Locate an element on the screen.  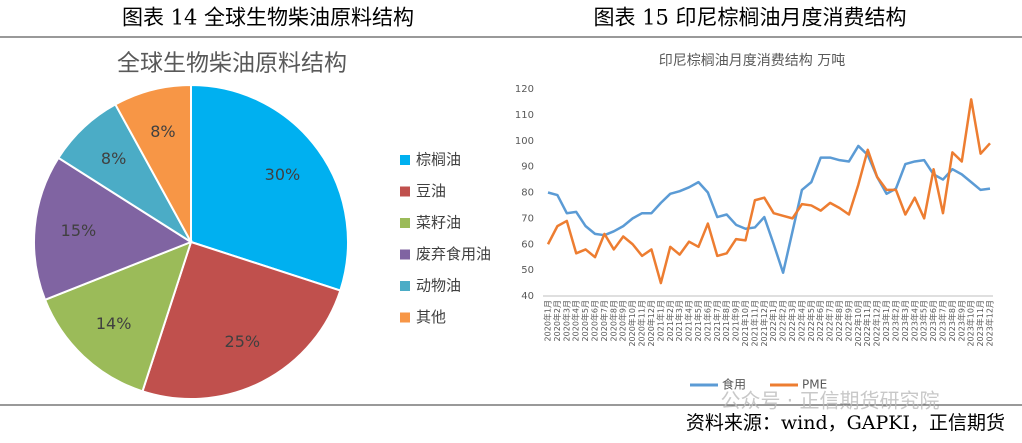
x-tick-label: 2020年2月 is located at coordinates (557, 320).